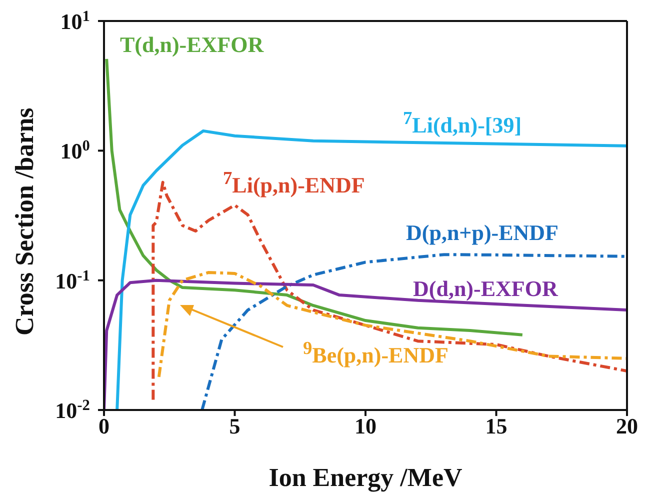 This screenshot has width=647, height=498. I want to click on x-tick-label: 15, so click(496, 426).